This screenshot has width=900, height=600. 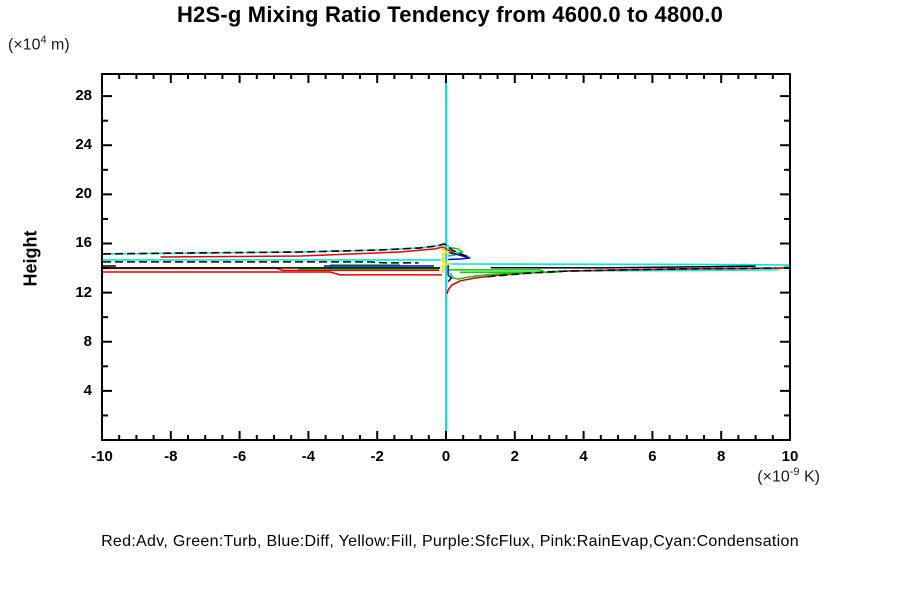 What do you see at coordinates (261, 262) in the screenshot?
I see `total-mid-upper-line` at bounding box center [261, 262].